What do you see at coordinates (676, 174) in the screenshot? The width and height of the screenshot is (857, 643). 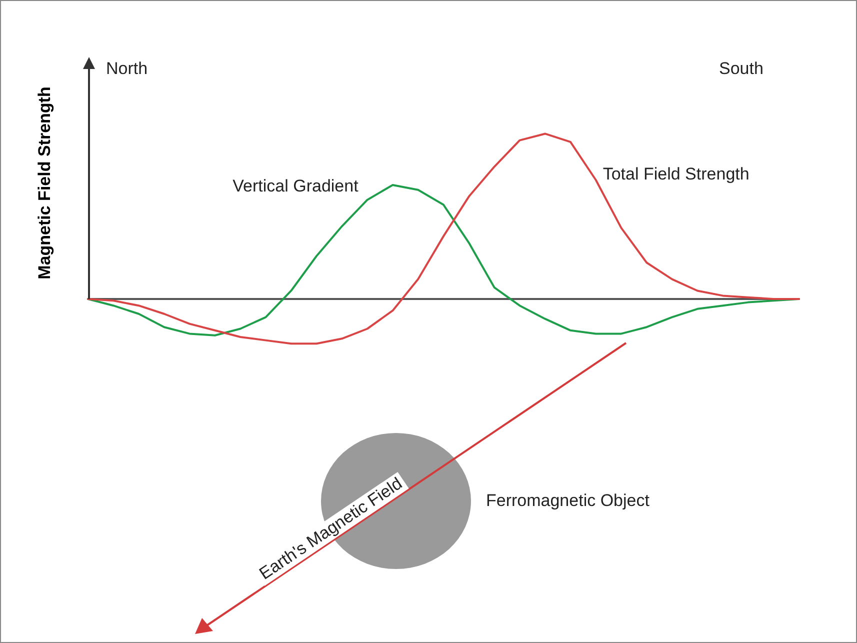 I see `series-label: Total Field Strength` at bounding box center [676, 174].